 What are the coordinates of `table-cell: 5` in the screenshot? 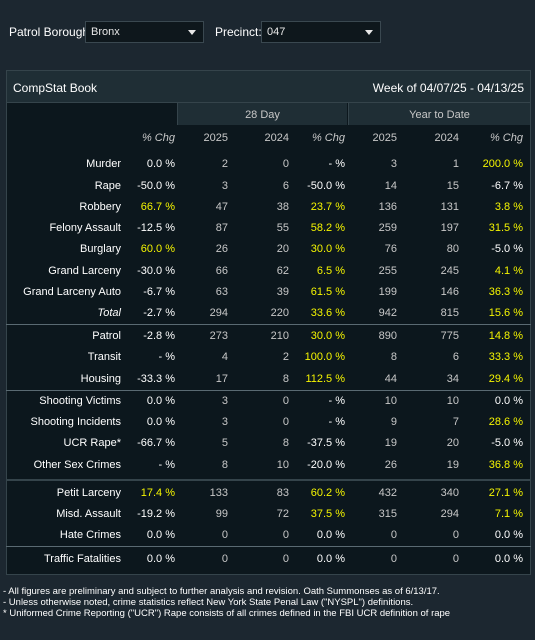 It's located at (224, 443).